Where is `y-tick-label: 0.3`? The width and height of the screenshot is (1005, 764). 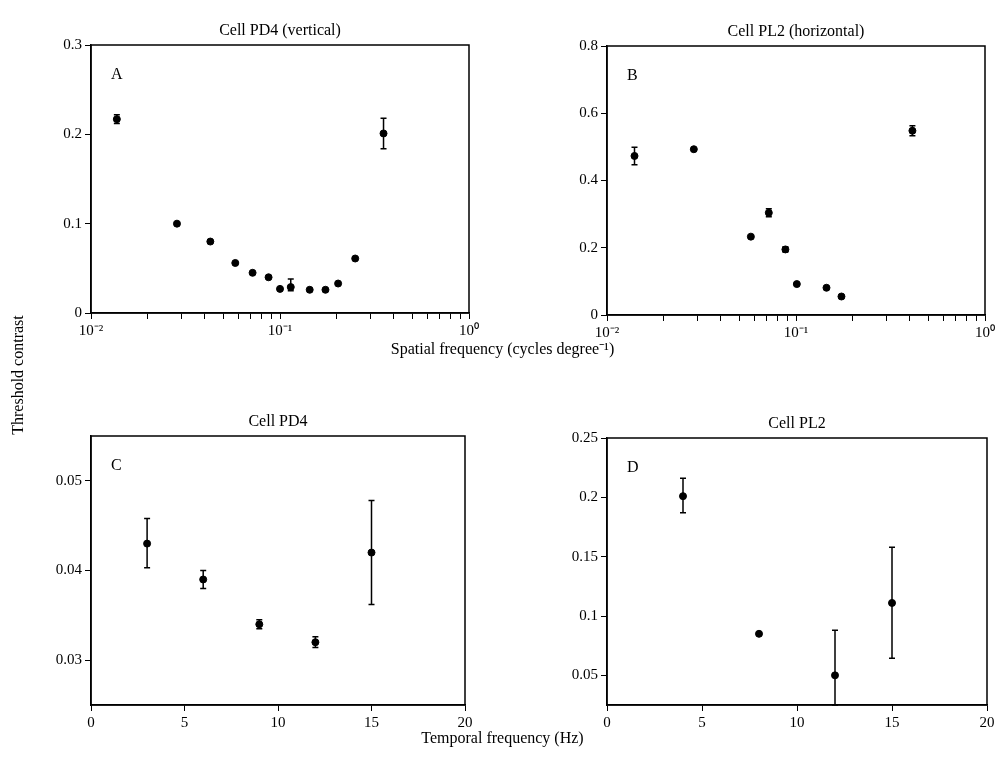 y-tick-label: 0.3 is located at coordinates (72, 43).